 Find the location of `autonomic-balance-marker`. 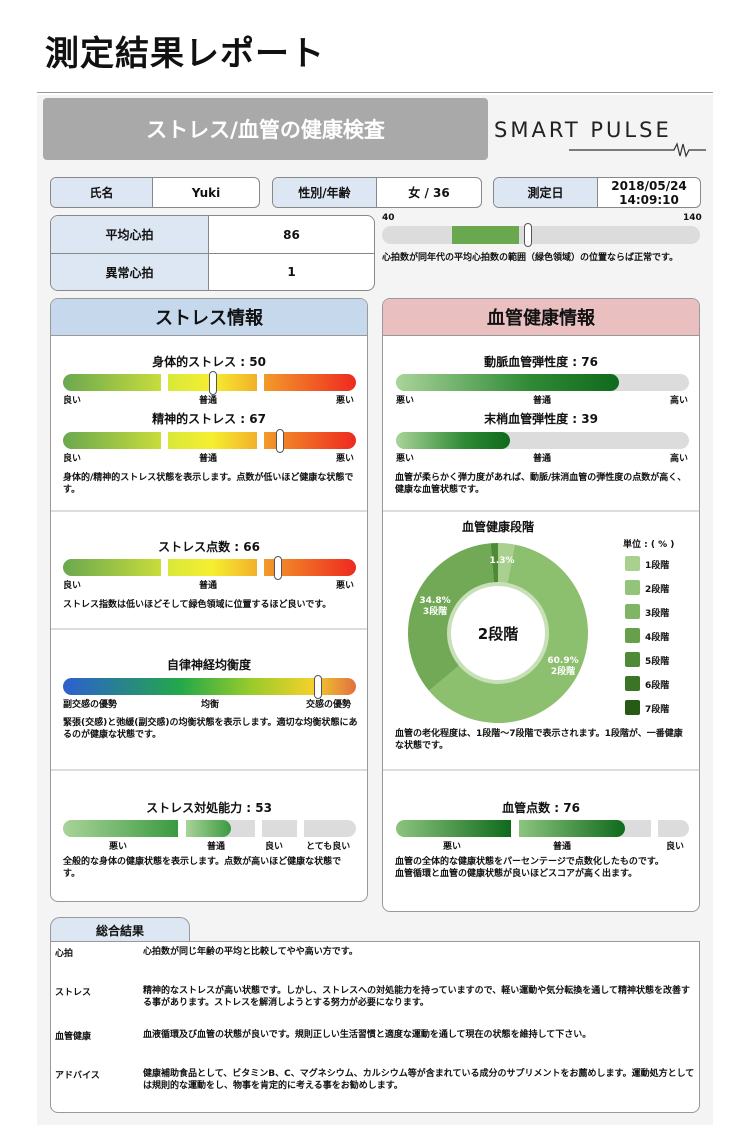

autonomic-balance-marker is located at coordinates (317, 687).